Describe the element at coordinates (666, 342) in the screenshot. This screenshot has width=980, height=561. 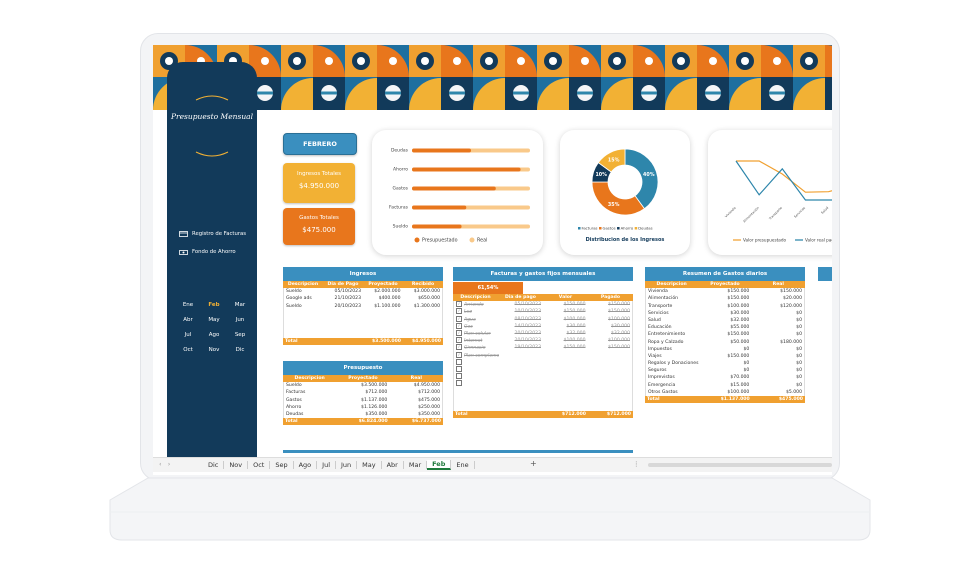
I see `table-cell: Ropa y Calzado` at that location.